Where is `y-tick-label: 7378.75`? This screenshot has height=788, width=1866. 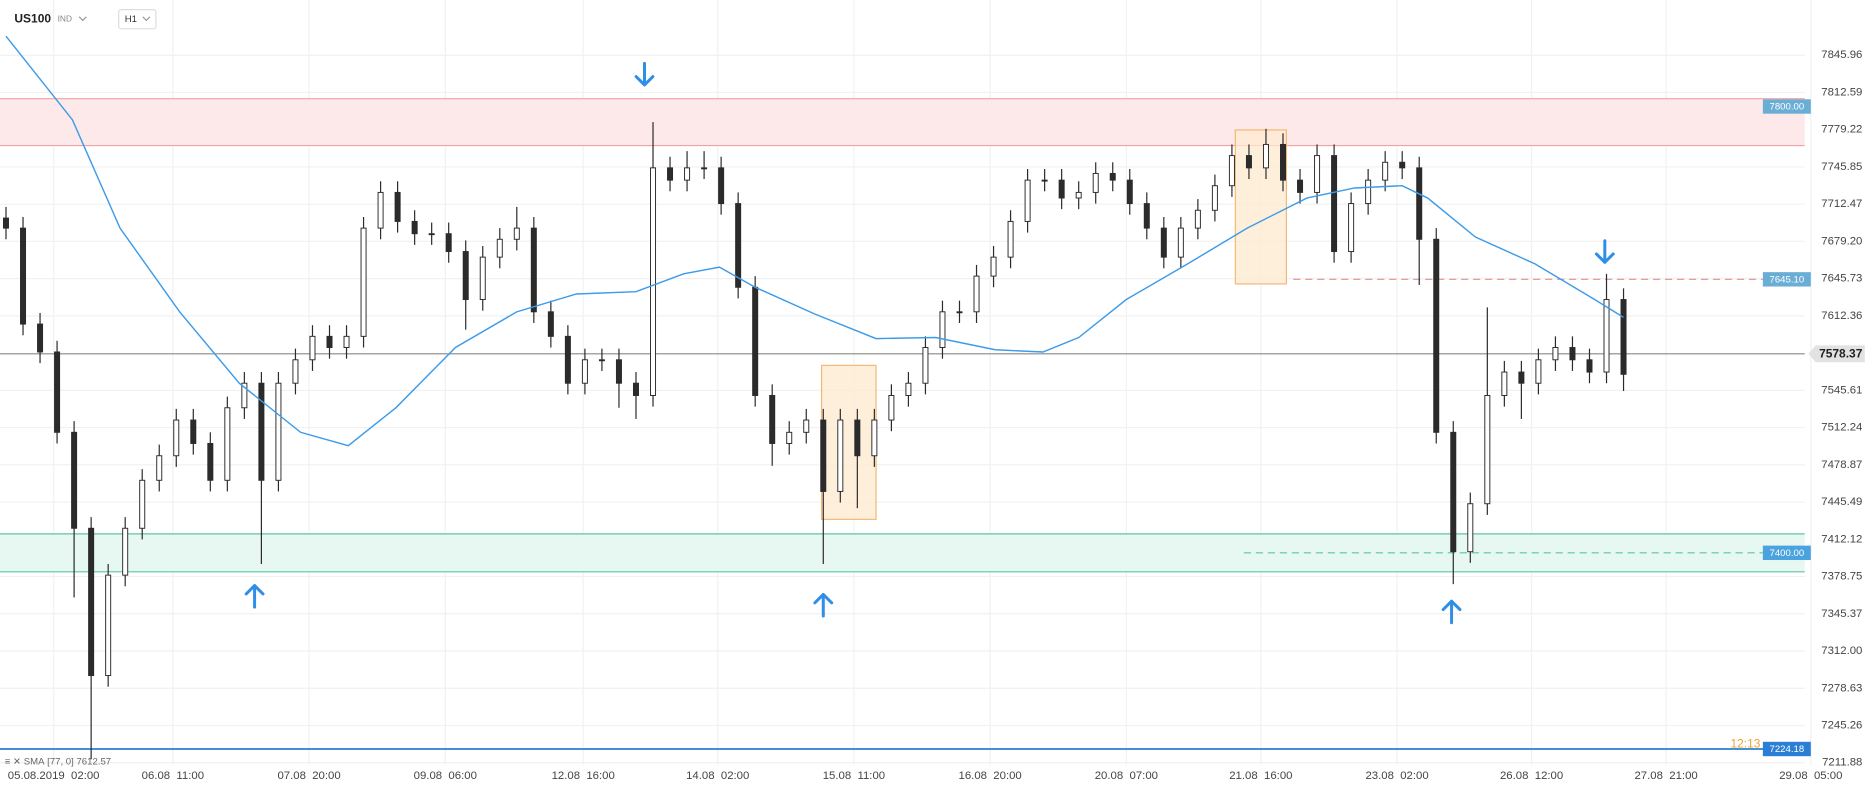
y-tick-label: 7378.75 is located at coordinates (1841, 577).